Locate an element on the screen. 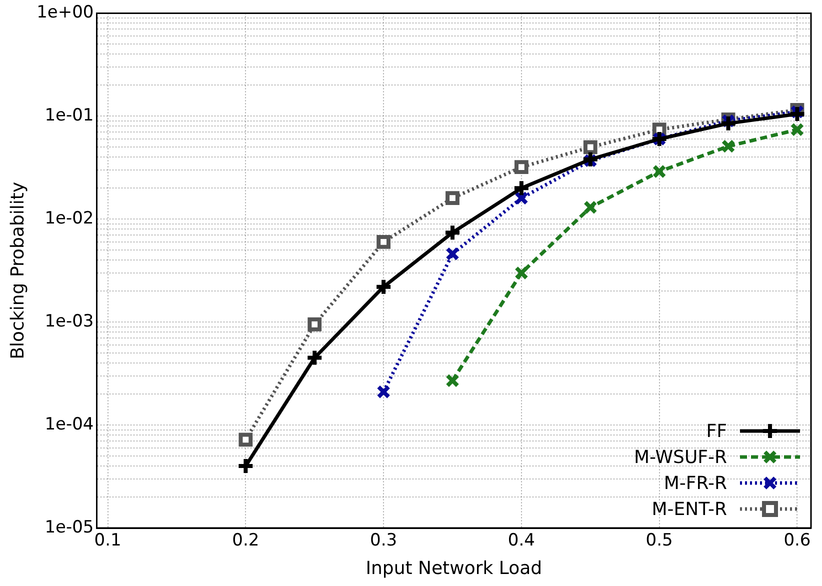  x-tick-label: 0.3 is located at coordinates (384, 540).